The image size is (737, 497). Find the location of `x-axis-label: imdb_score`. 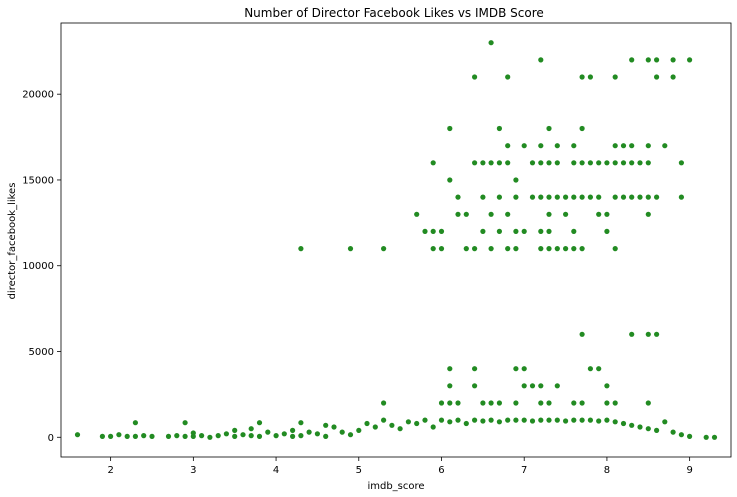

x-axis-label: imdb_score is located at coordinates (395, 486).